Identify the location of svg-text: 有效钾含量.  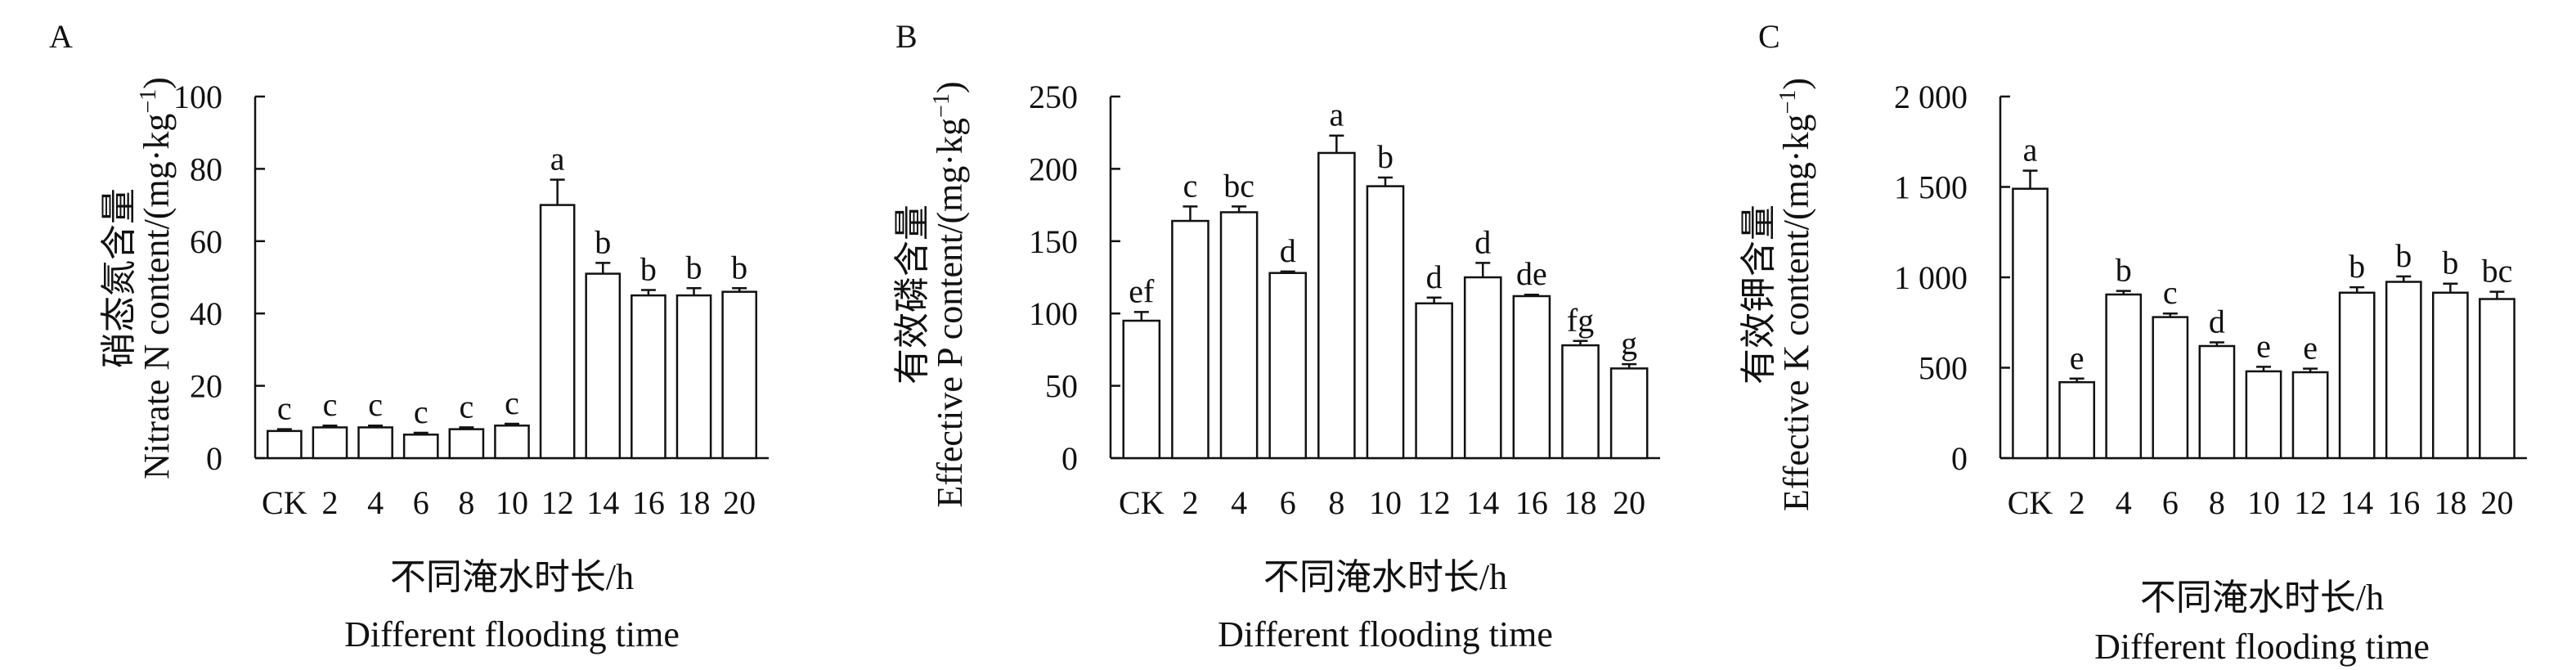
(1759, 294).